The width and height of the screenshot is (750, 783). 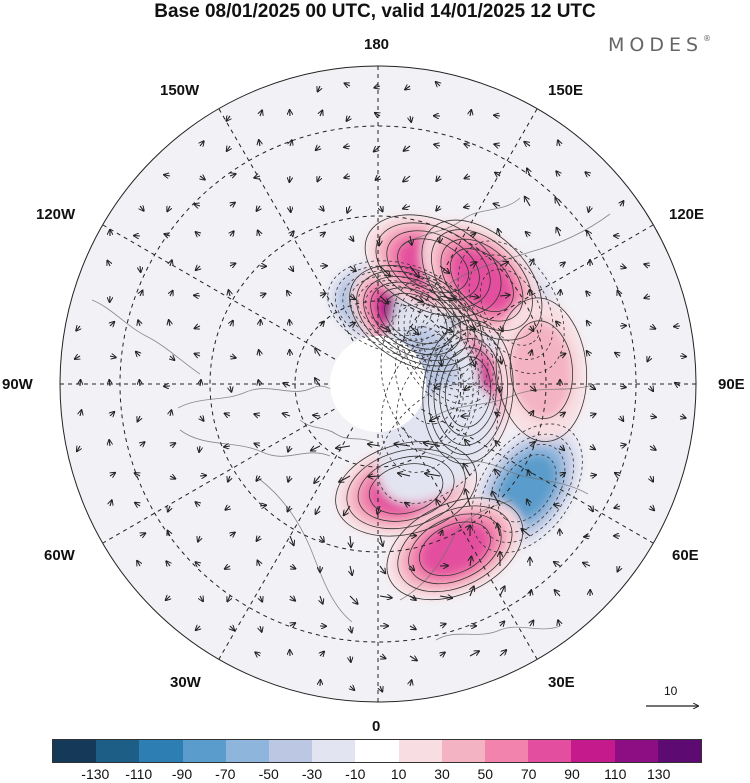 What do you see at coordinates (376, 726) in the screenshot?
I see `label-0: 0` at bounding box center [376, 726].